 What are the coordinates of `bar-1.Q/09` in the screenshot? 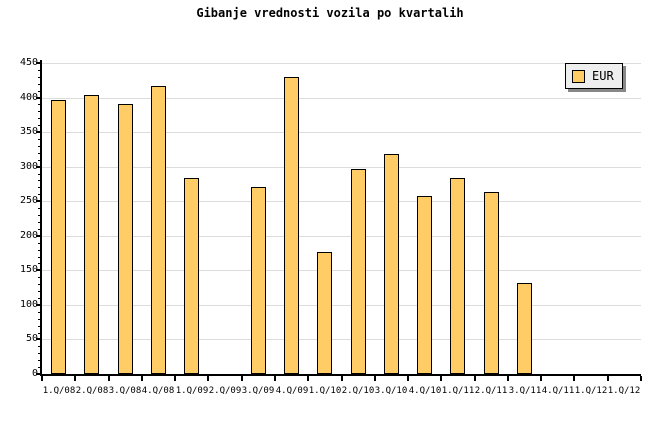 It's located at (191, 276).